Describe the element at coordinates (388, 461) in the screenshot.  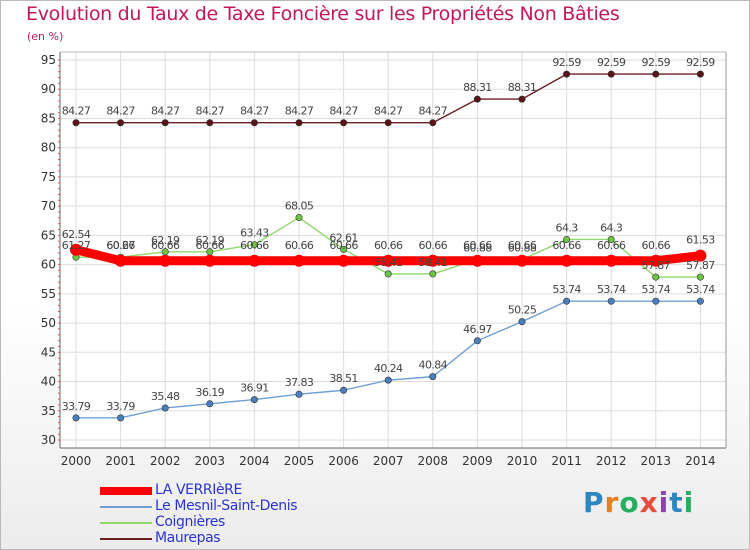
I see `x-tick-label: 2007` at that location.